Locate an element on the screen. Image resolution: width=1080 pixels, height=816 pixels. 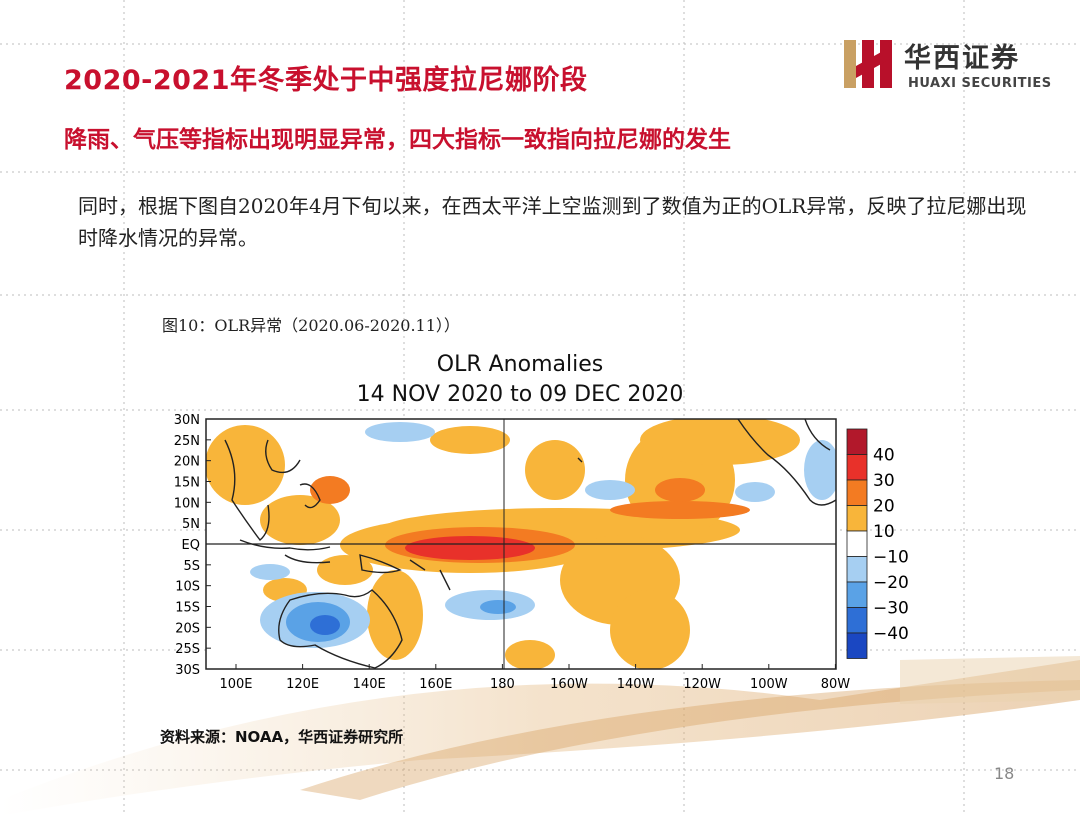
lat-tick-label: 25N is located at coordinates (187, 441).